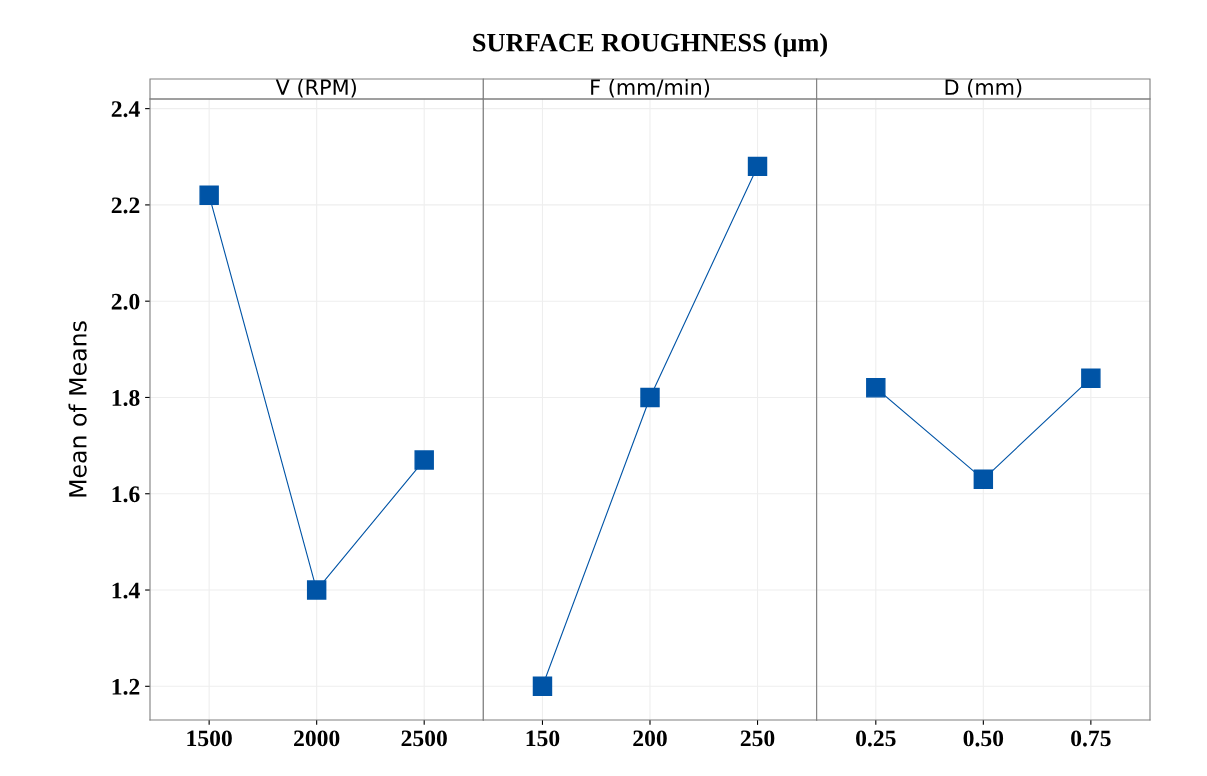  Describe the element at coordinates (650, 88) in the screenshot. I see `chart-subtitle: F (mm/min)` at that location.